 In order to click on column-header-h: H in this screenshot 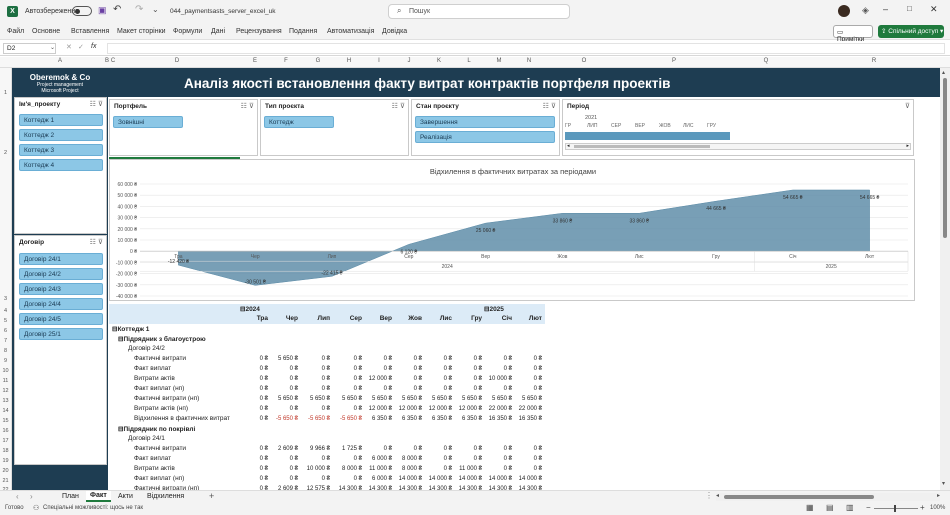, I will do `click(349, 61)`.